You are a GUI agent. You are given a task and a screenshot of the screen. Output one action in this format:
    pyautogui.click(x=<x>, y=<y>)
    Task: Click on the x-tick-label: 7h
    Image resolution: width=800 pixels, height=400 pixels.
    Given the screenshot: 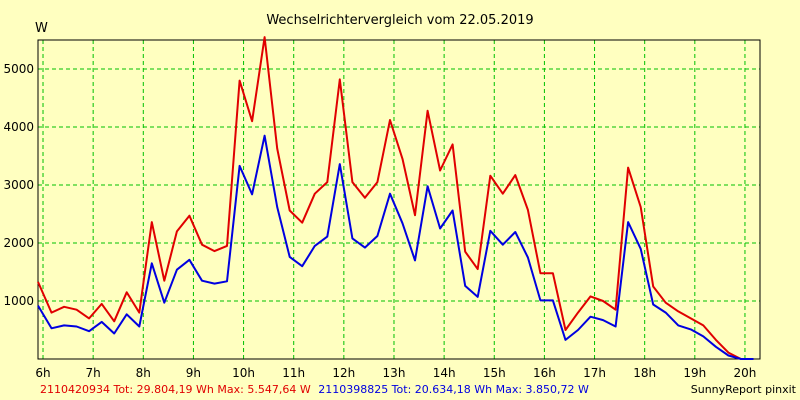 What is the action you would take?
    pyautogui.click(x=93, y=373)
    